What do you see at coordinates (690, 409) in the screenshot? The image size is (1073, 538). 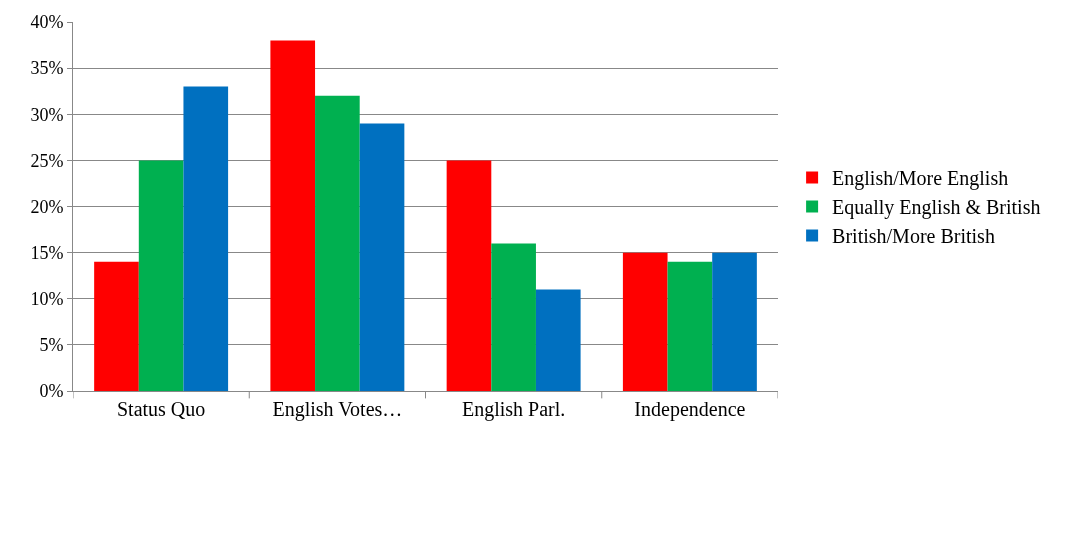 I see `x-tick-label: Independence` at bounding box center [690, 409].